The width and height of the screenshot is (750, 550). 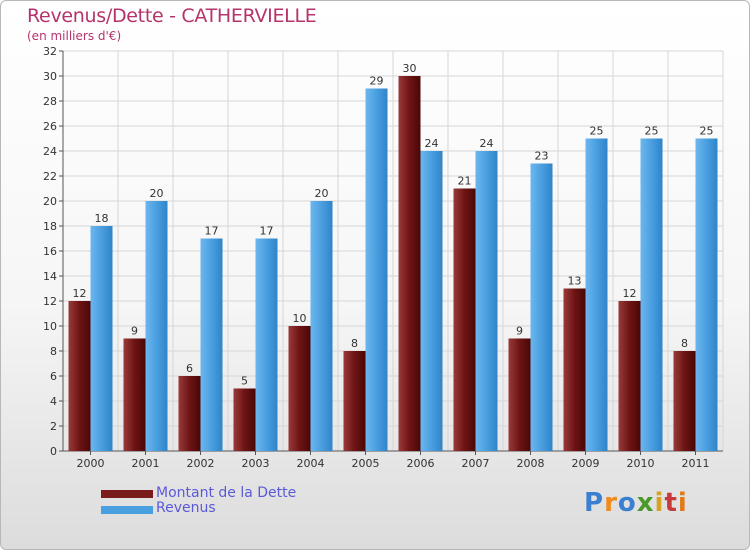 I want to click on data-label: 18, so click(x=102, y=218).